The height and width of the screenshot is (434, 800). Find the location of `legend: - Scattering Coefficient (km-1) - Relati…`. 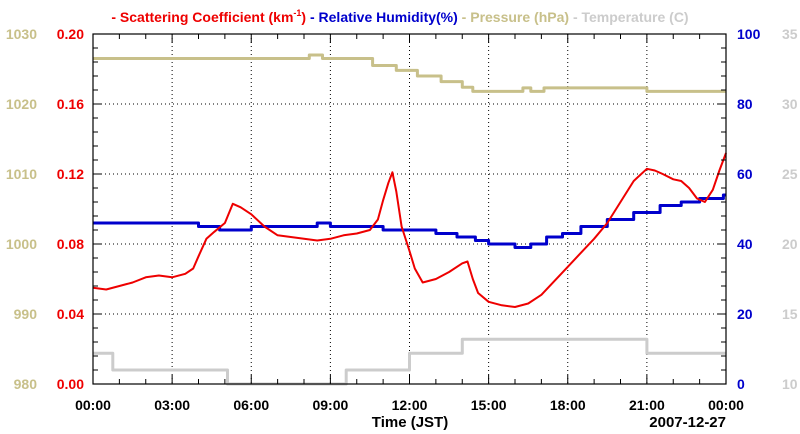

legend: - Scattering Coefficient (km-1) - Relati… is located at coordinates (399, 16).